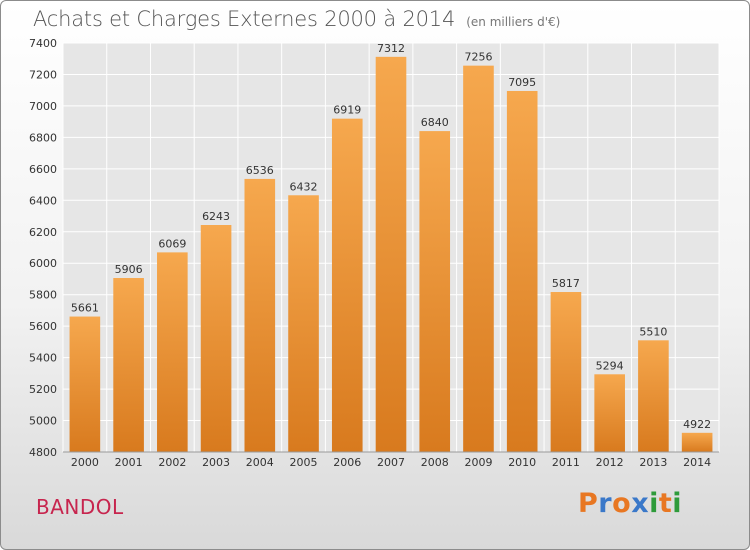 The image size is (750, 550). What do you see at coordinates (653, 331) in the screenshot?
I see `data-label: 5510` at bounding box center [653, 331].